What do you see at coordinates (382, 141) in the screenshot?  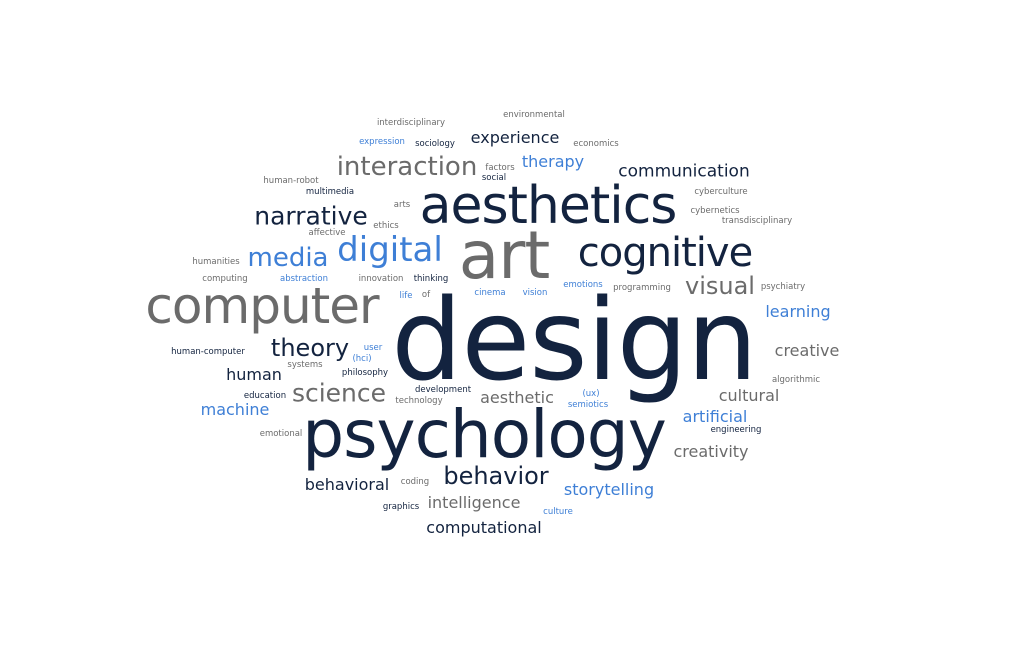 I see `word-expression: expression` at bounding box center [382, 141].